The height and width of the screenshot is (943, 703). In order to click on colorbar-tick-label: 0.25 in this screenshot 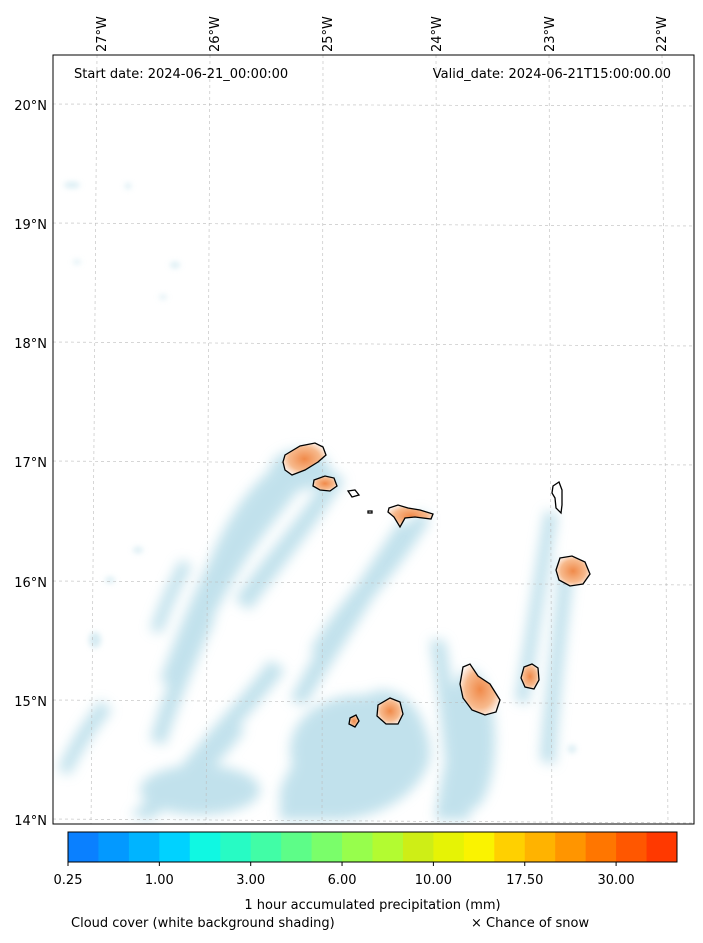, I will do `click(68, 880)`.